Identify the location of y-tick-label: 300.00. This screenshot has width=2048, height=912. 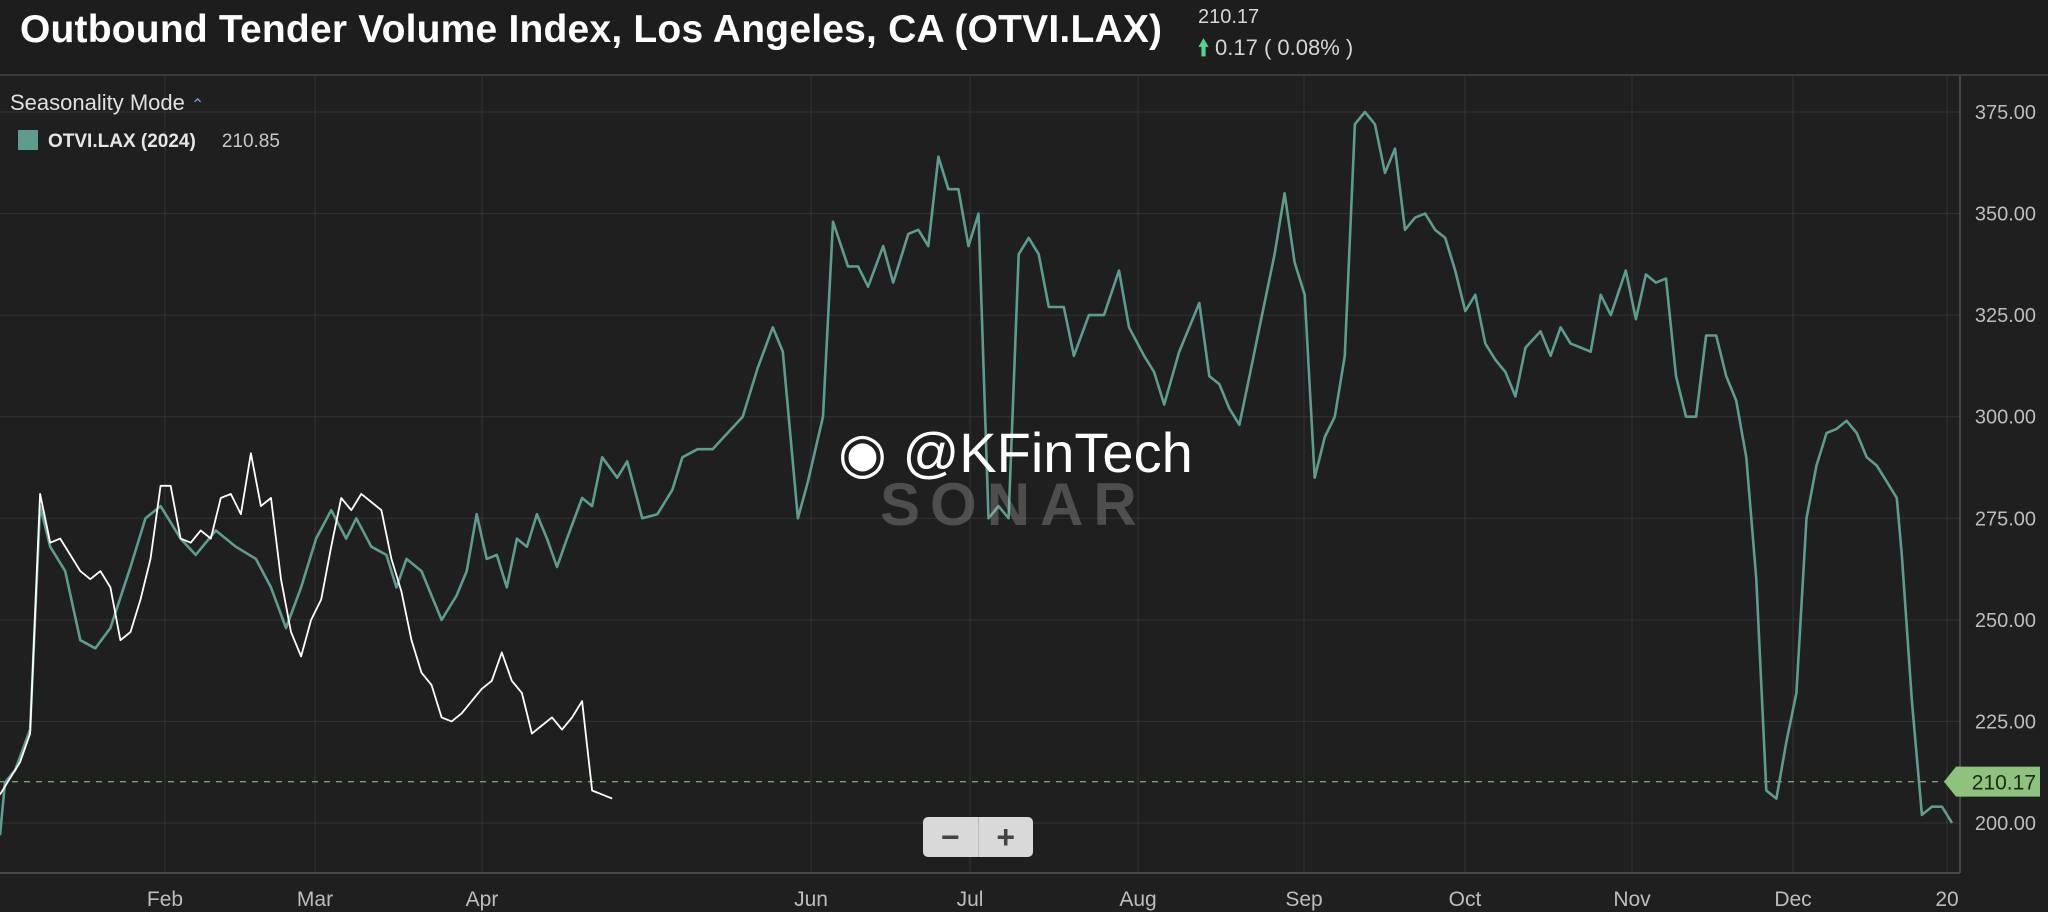
(2005, 418).